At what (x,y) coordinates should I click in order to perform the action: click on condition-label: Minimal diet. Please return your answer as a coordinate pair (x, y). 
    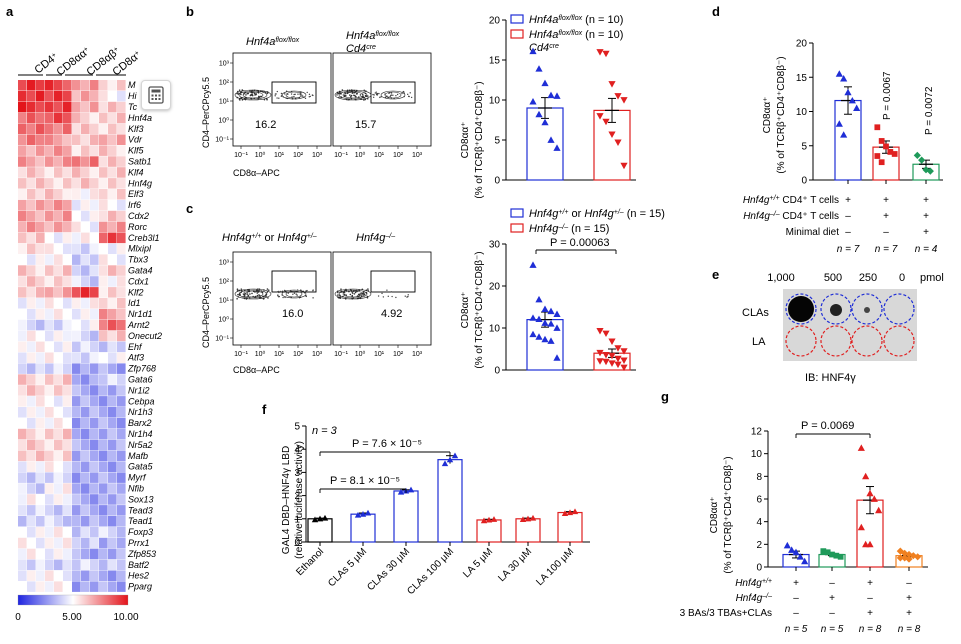
    Looking at the image, I should click on (813, 232).